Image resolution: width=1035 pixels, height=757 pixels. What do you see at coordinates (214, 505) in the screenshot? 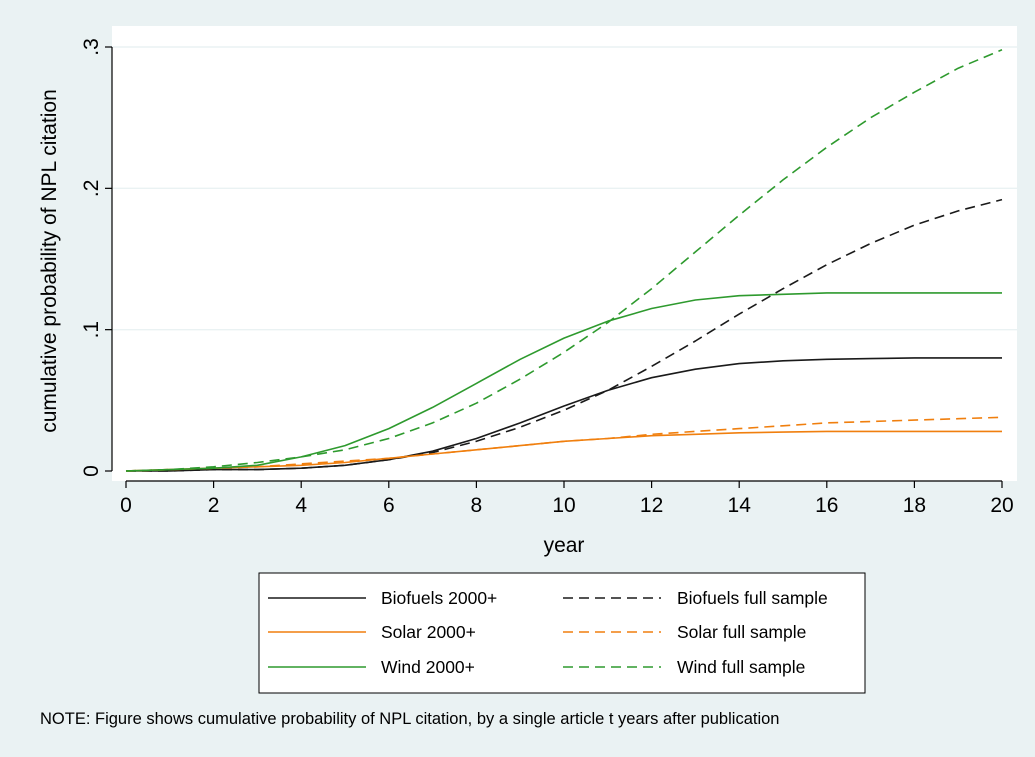
I see `x-tick-label: 2` at bounding box center [214, 505].